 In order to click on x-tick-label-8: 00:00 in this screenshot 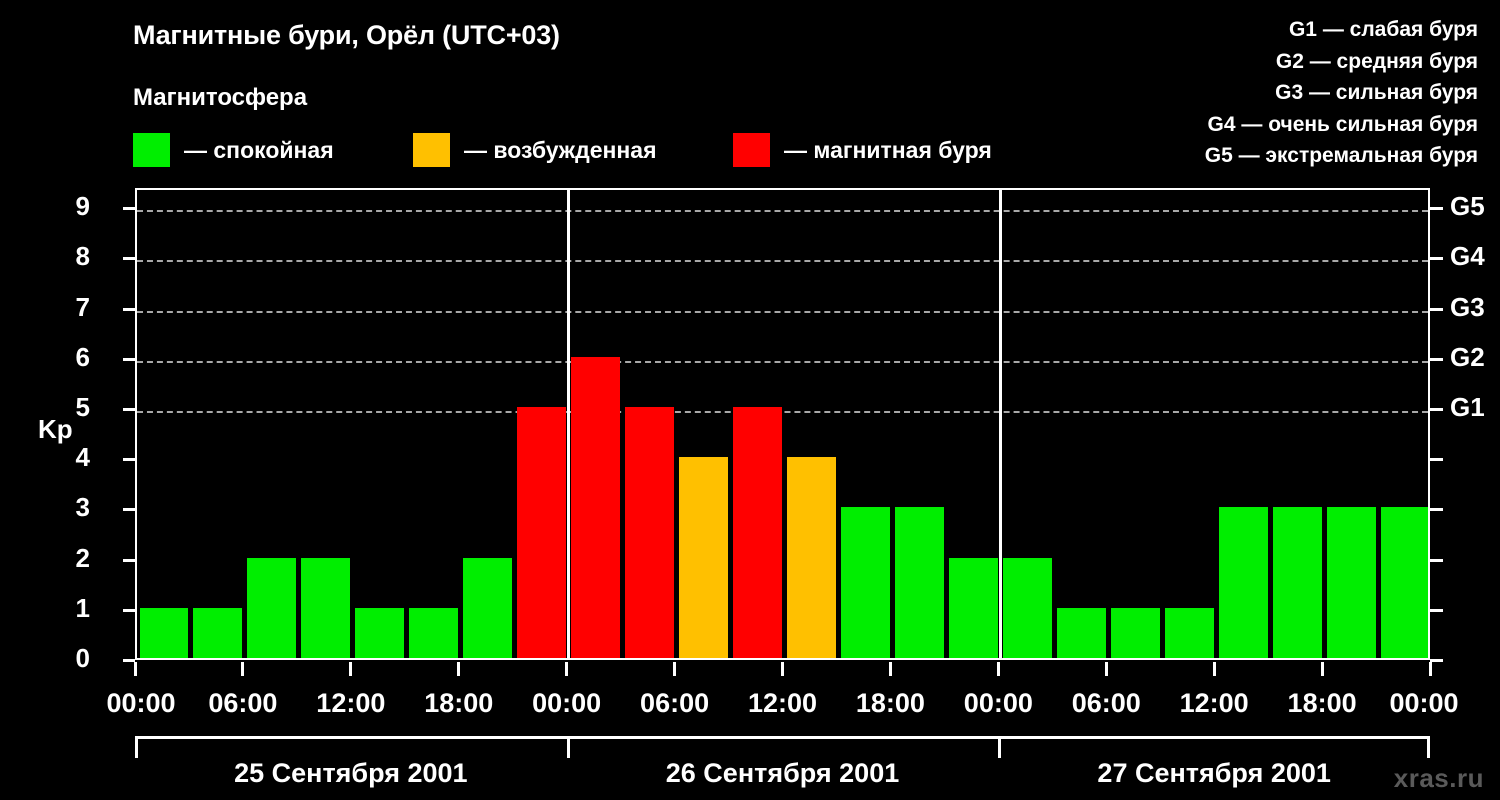, I will do `click(998, 703)`.